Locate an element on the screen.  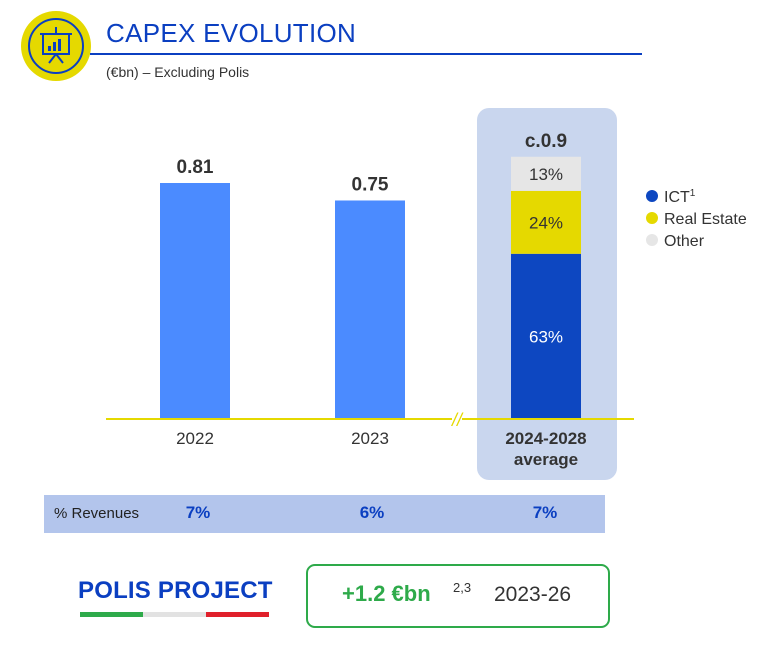
polis-amount: +1.2 €bn is located at coordinates (386, 593).